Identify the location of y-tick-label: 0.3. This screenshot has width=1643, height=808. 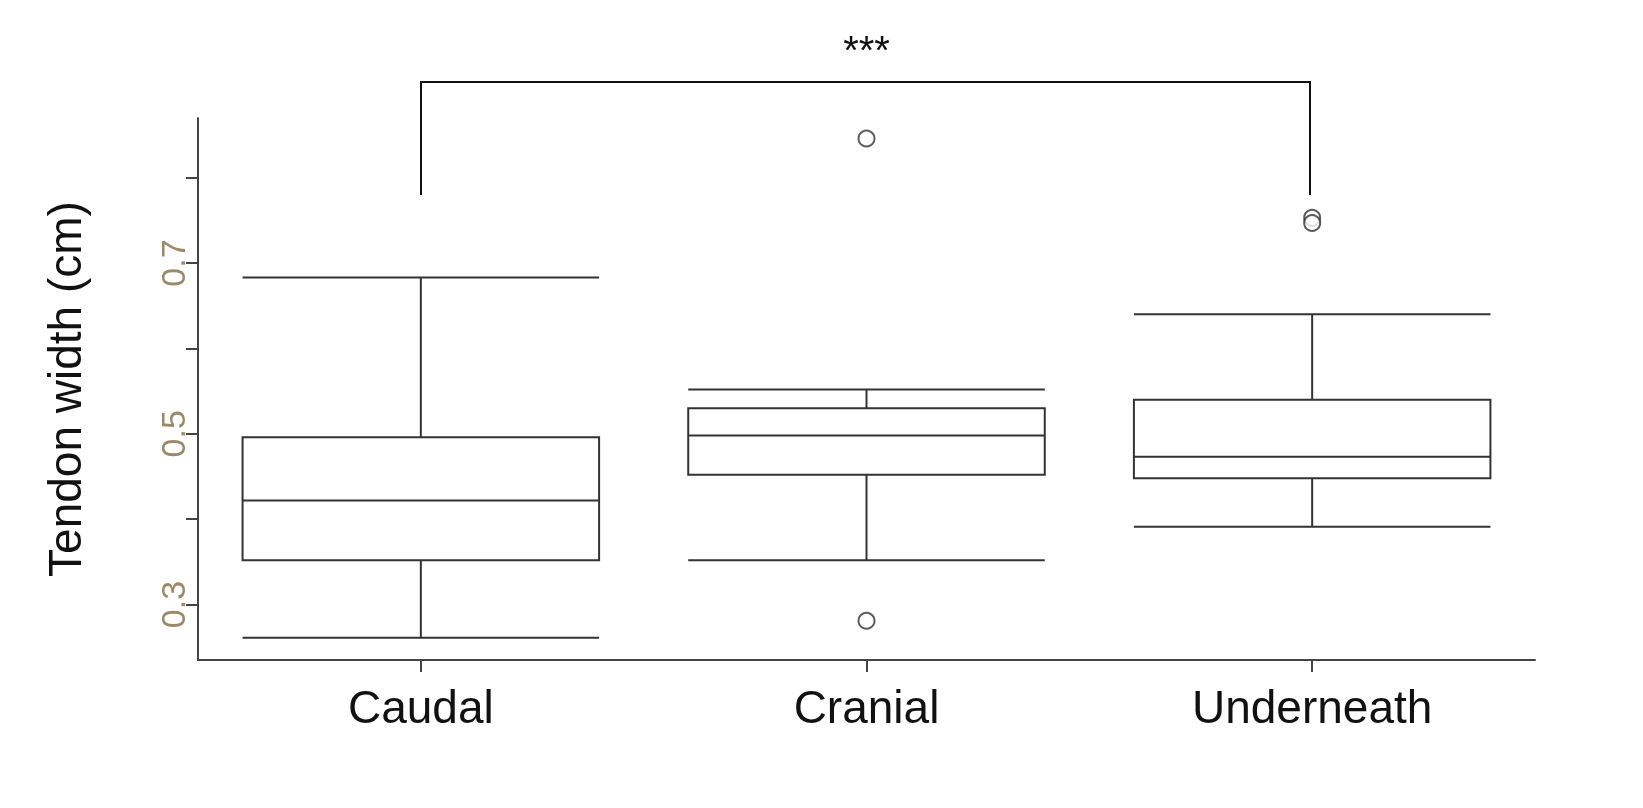
(173, 604).